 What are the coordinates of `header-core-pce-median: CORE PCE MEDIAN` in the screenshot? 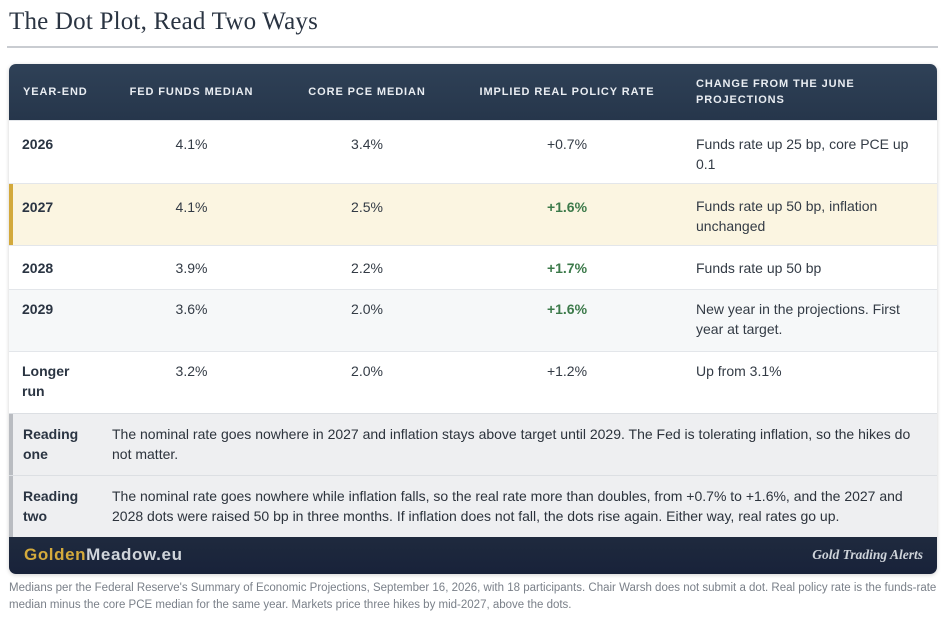 It's located at (367, 92).